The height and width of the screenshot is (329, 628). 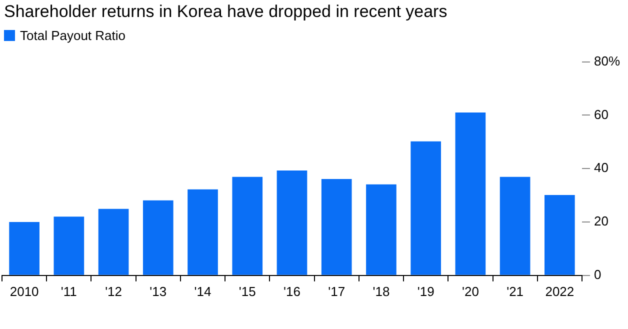 I want to click on x-tick-label: '12, so click(x=113, y=291).